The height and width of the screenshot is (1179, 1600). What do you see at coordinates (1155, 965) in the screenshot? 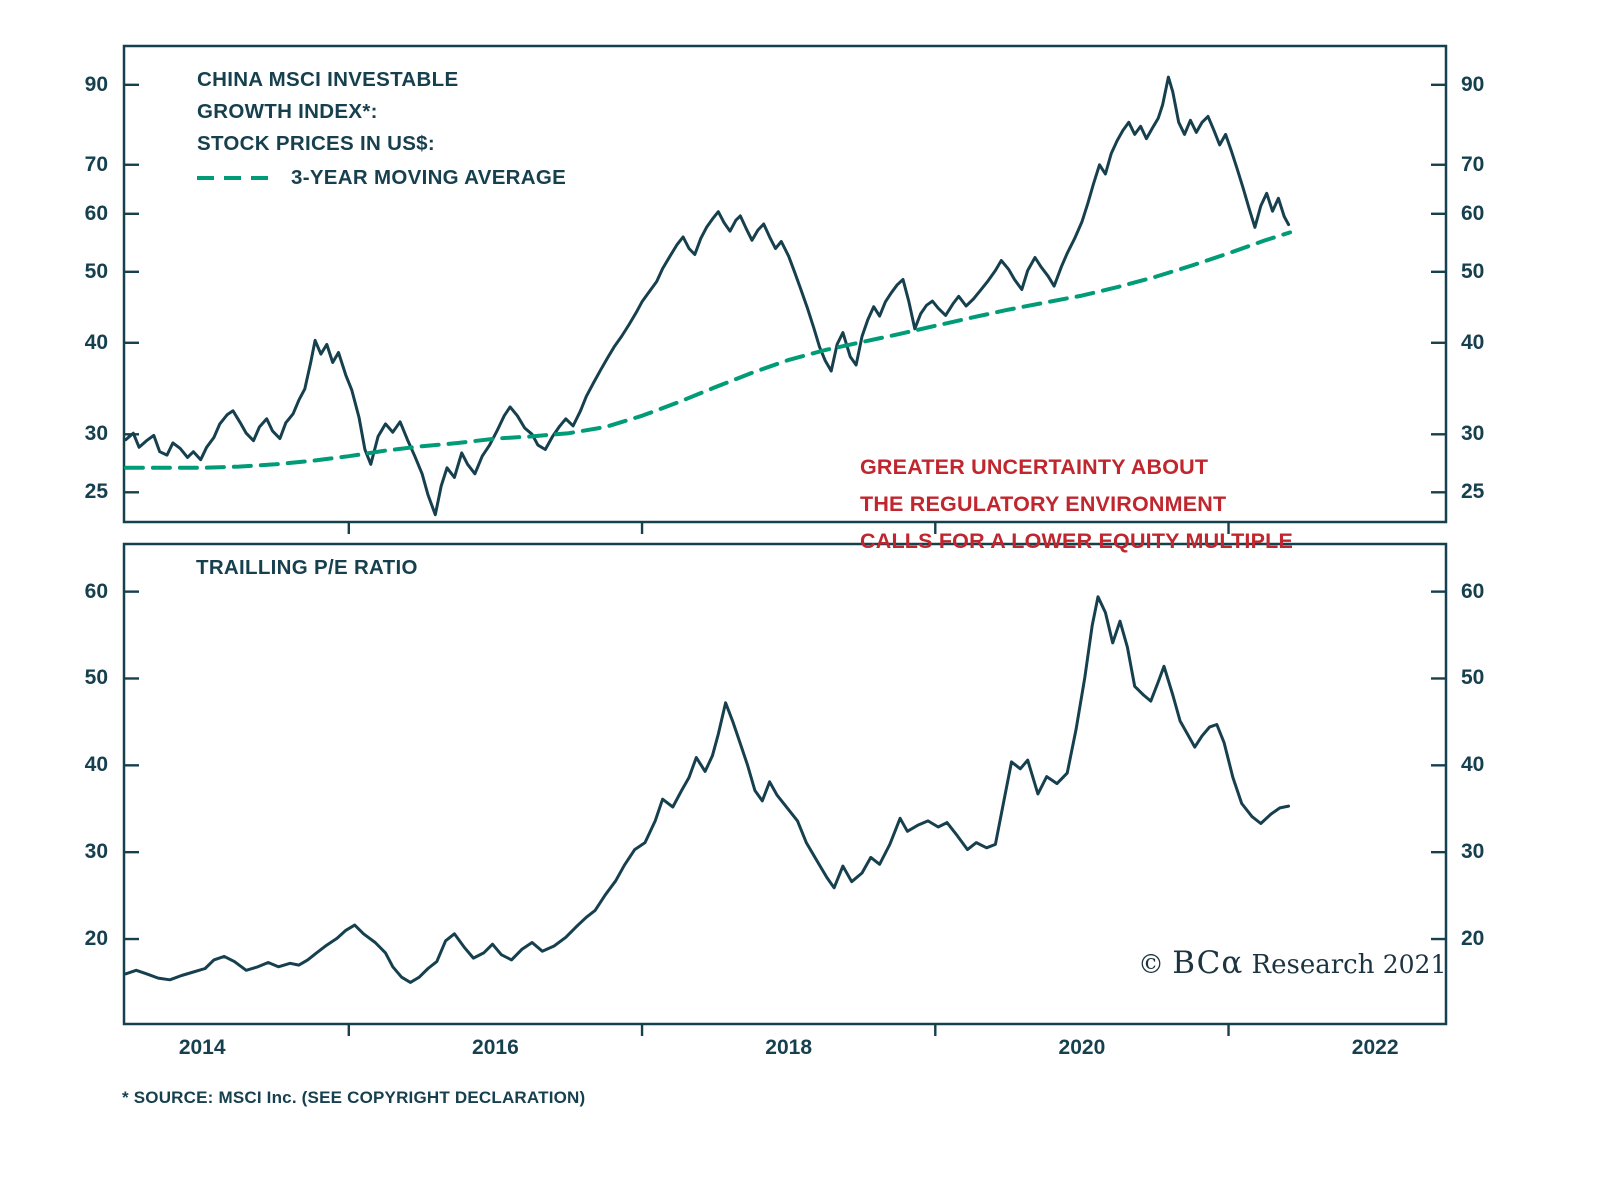
I see `copyright-symbol: ©` at bounding box center [1155, 965].